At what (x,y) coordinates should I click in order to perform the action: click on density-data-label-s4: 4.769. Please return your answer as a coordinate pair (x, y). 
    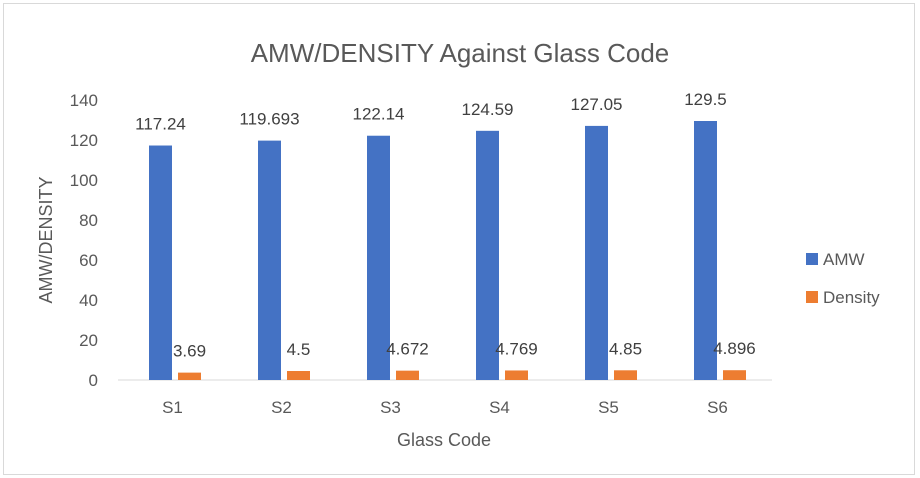
    Looking at the image, I should click on (516, 348).